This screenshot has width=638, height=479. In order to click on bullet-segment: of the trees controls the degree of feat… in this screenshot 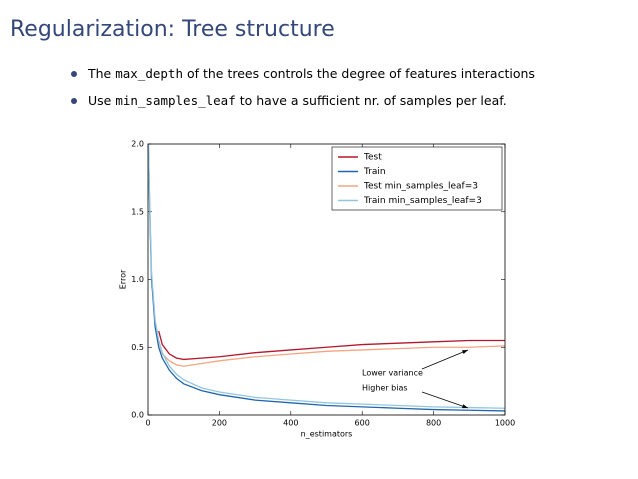, I will do `click(359, 73)`.